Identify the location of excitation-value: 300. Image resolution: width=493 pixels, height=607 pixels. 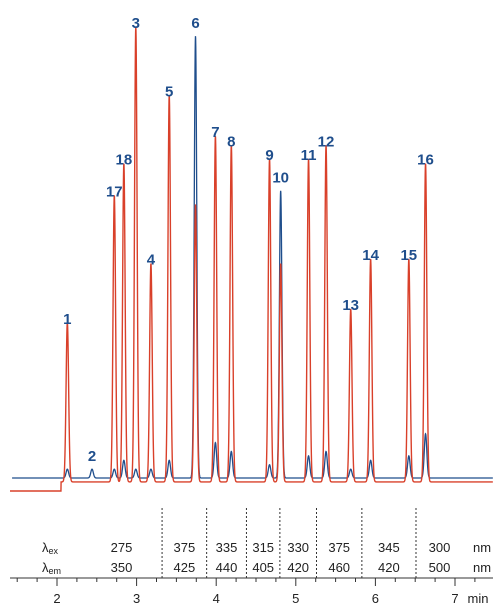
(440, 547).